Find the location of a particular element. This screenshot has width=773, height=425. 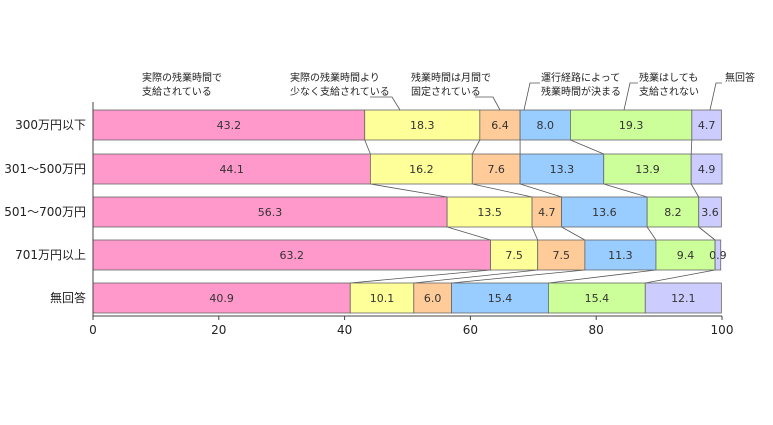

x-tick-label: 80 is located at coordinates (596, 330).